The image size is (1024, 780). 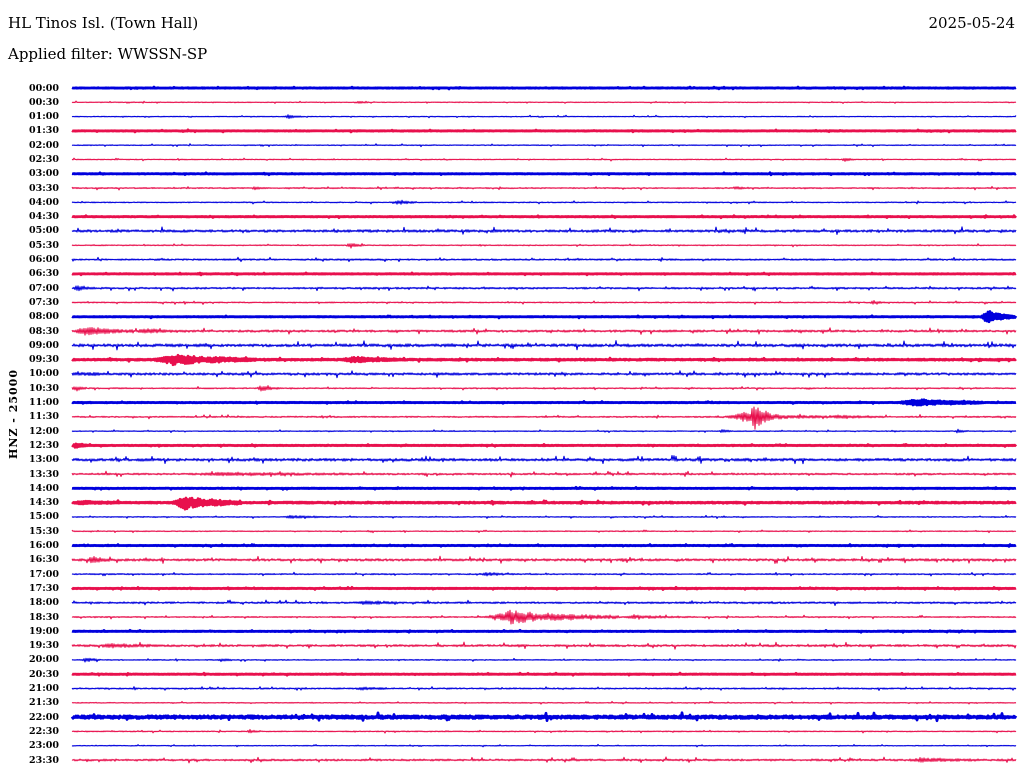 What do you see at coordinates (44, 460) in the screenshot?
I see `time-label-13:00: 13:00` at bounding box center [44, 460].